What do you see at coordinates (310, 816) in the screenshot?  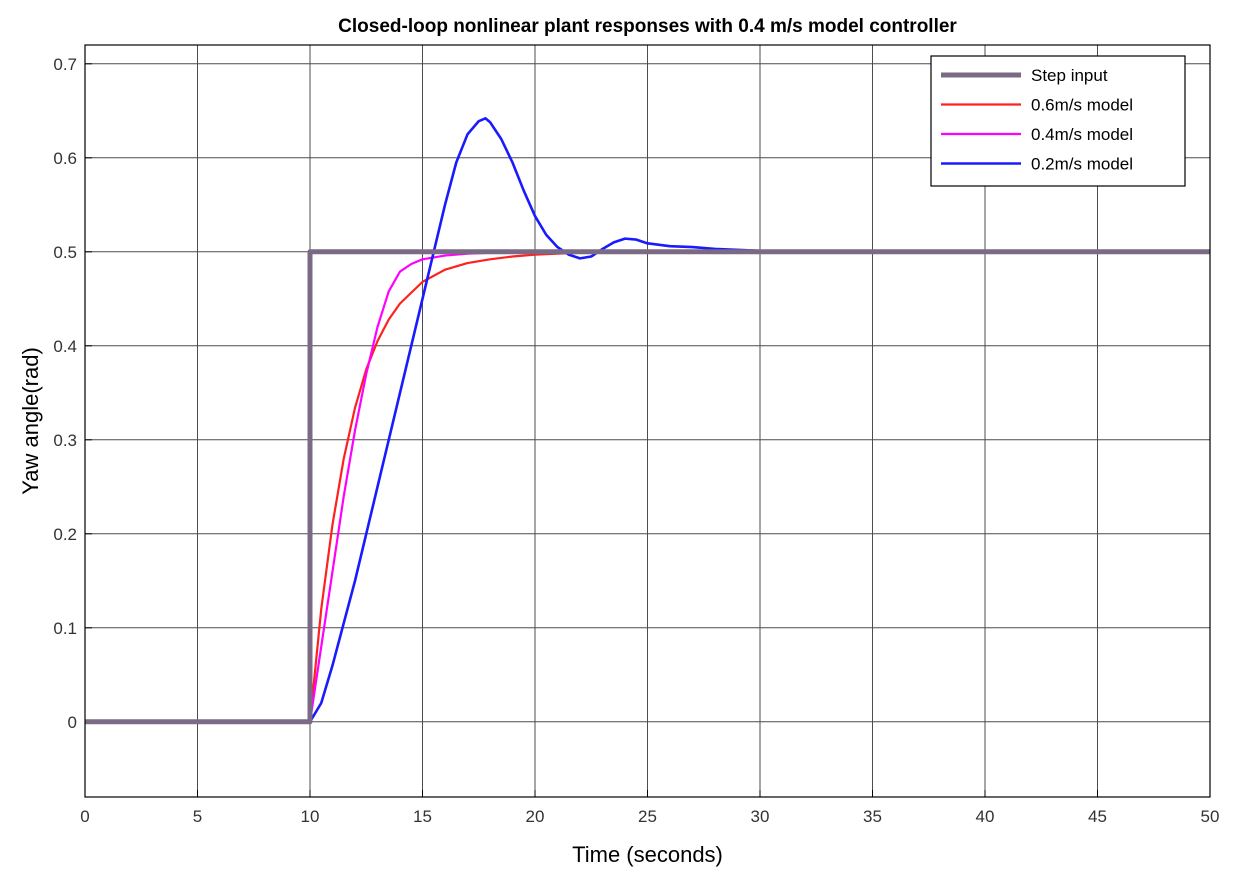 I see `x-tick-label: 10` at bounding box center [310, 816].